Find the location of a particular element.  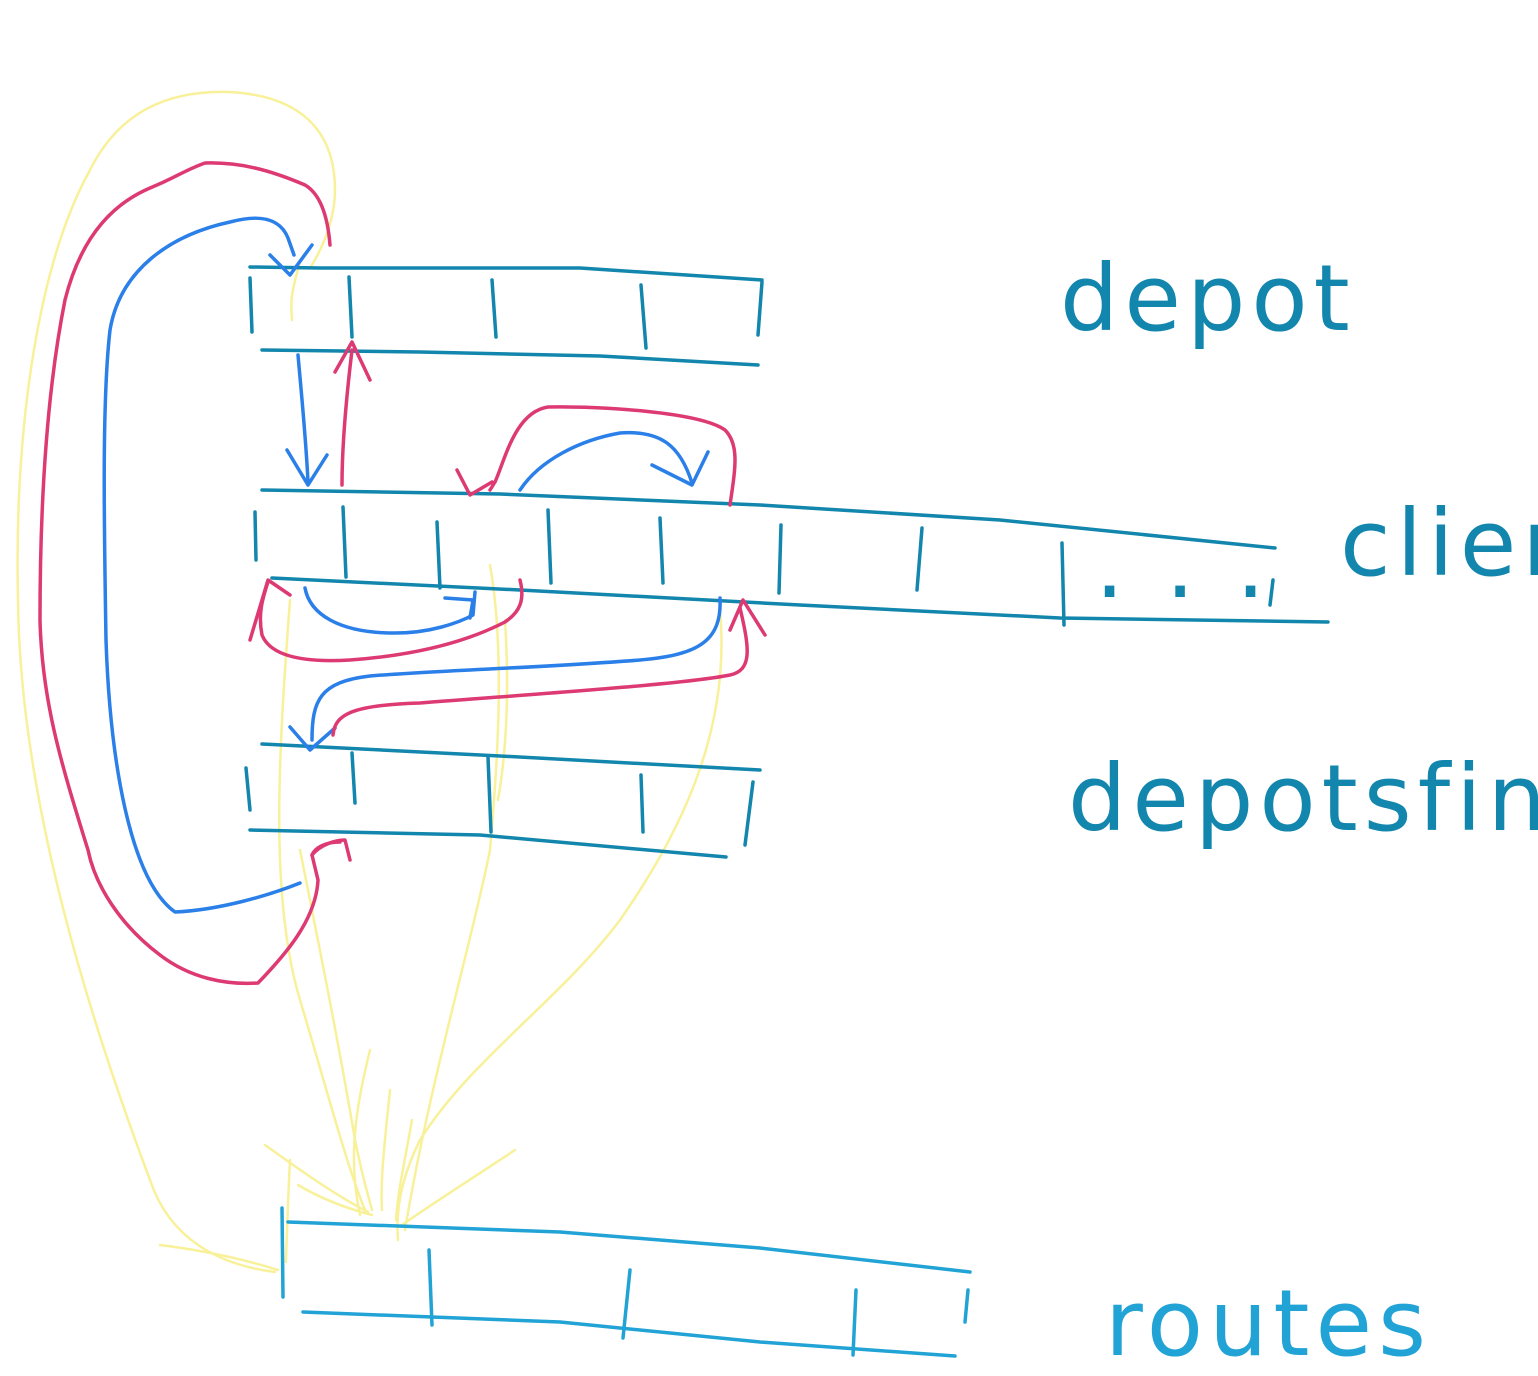

depotsfin-array is located at coordinates (503, 800).